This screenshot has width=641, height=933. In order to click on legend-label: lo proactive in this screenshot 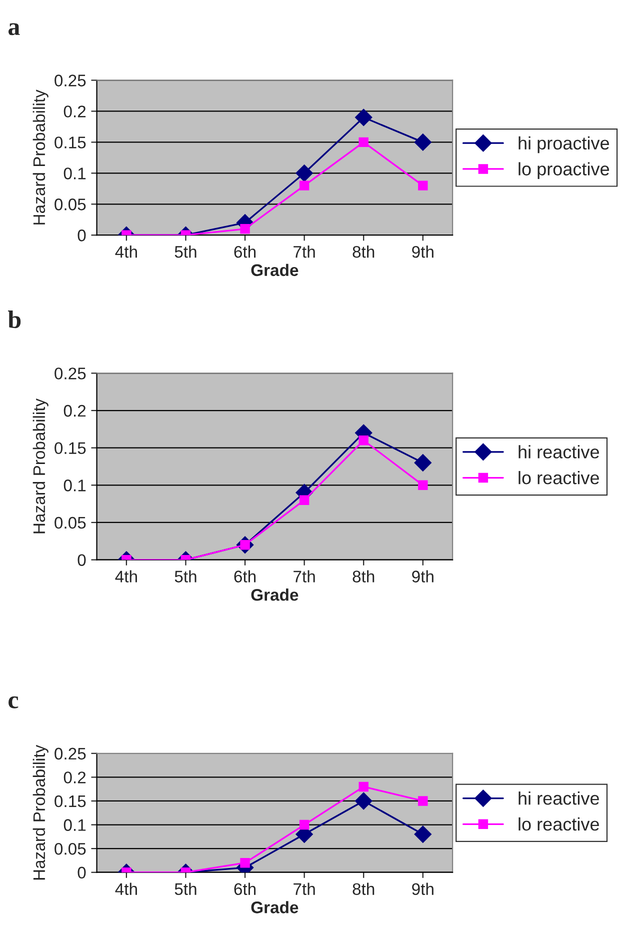, I will do `click(564, 171)`.